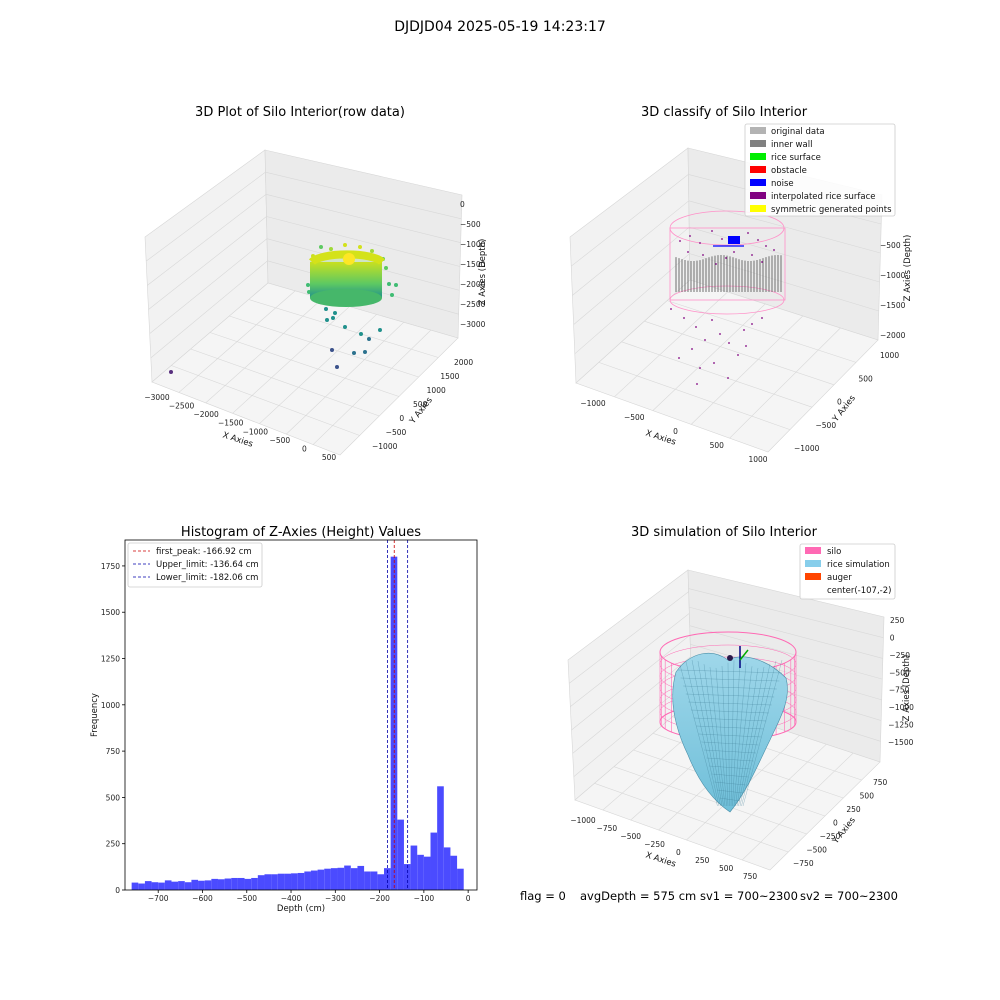  Describe the element at coordinates (757, 459) in the screenshot. I see `classify-x-tick-label: 1000` at that location.